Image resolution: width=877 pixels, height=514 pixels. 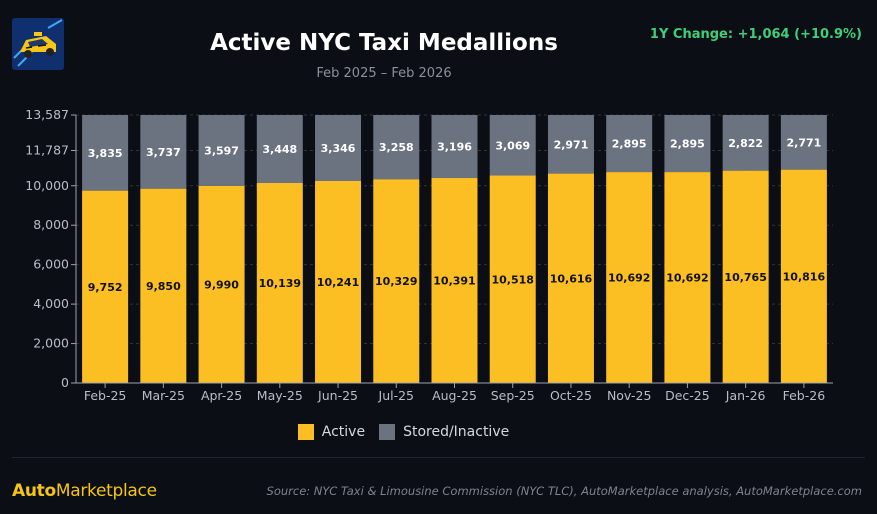 I want to click on data-label-stored: 3,258, so click(x=396, y=147).